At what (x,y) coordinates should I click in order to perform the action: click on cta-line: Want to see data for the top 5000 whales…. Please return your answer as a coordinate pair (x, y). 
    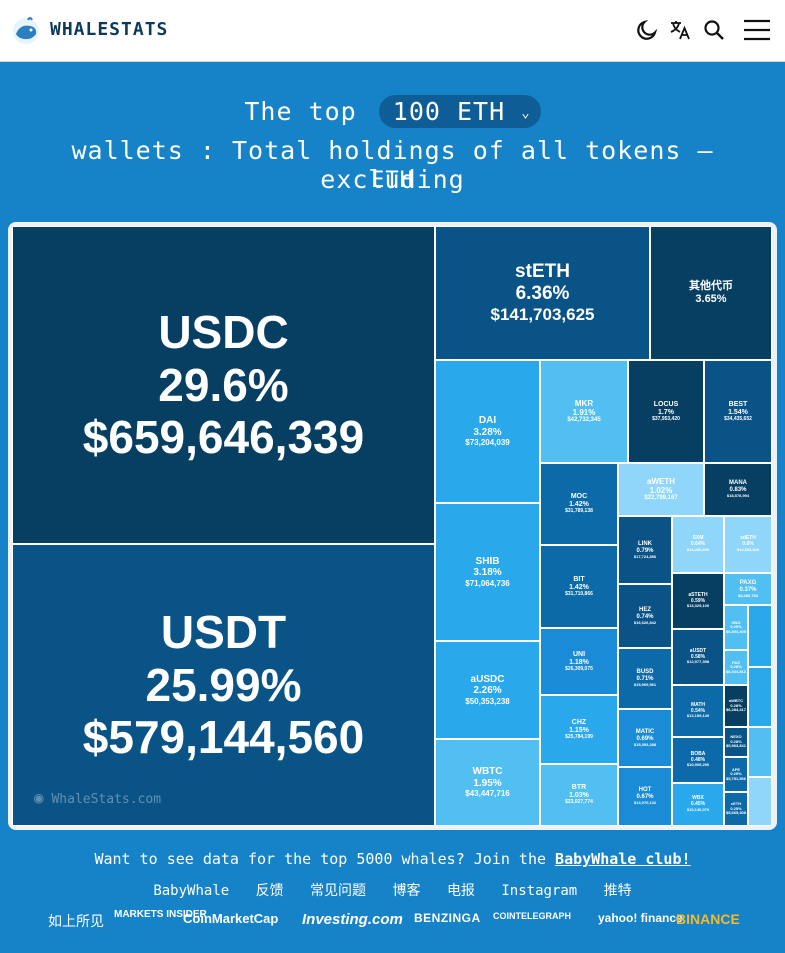
    Looking at the image, I should click on (392, 859).